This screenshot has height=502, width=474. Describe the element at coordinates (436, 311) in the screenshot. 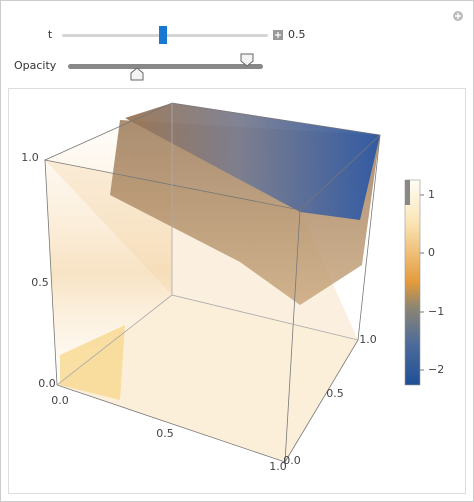

I see `legend-tick-label: −1` at that location.